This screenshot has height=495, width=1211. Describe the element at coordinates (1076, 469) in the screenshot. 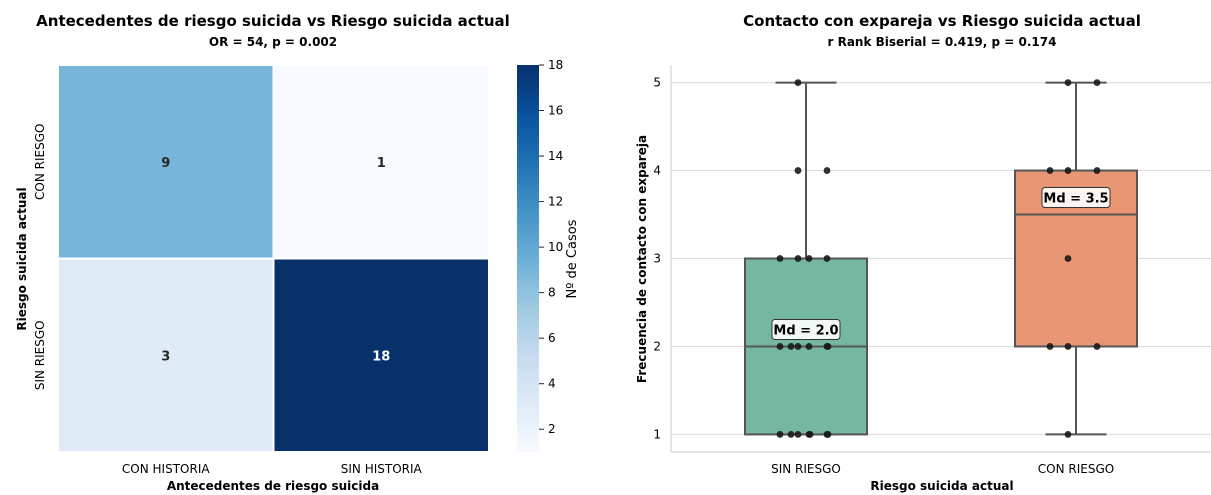

I see `boxplot-x-tick-label: CON RIESGO` at that location.